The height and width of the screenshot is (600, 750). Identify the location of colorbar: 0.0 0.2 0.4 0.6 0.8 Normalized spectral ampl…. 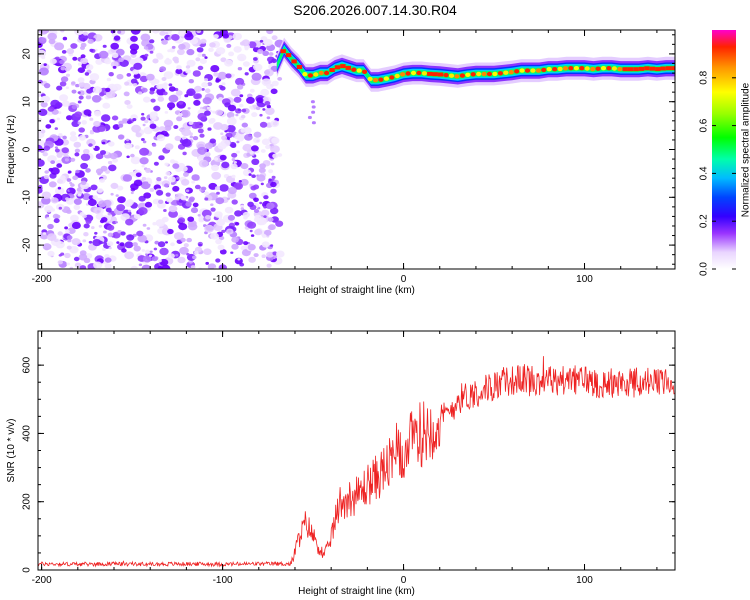
(724, 153).